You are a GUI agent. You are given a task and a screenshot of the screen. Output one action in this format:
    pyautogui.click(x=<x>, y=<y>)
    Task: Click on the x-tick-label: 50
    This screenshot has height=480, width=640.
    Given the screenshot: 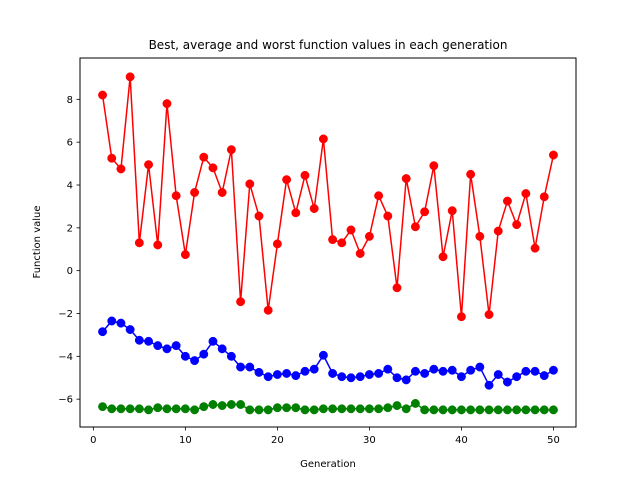 What is the action you would take?
    pyautogui.click(x=553, y=440)
    